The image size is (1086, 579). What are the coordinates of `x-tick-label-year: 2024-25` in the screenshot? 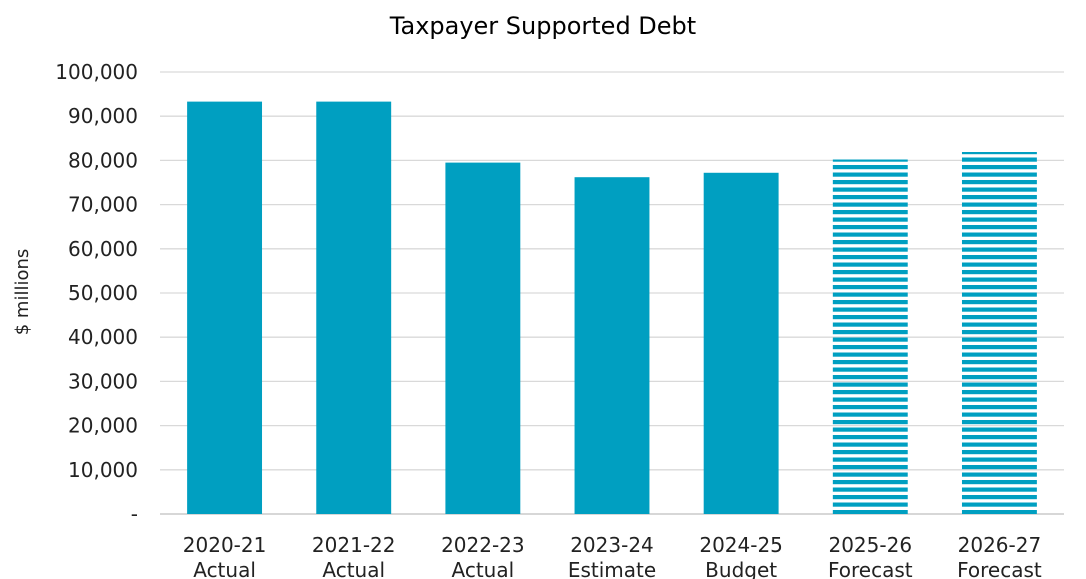 It's located at (741, 545).